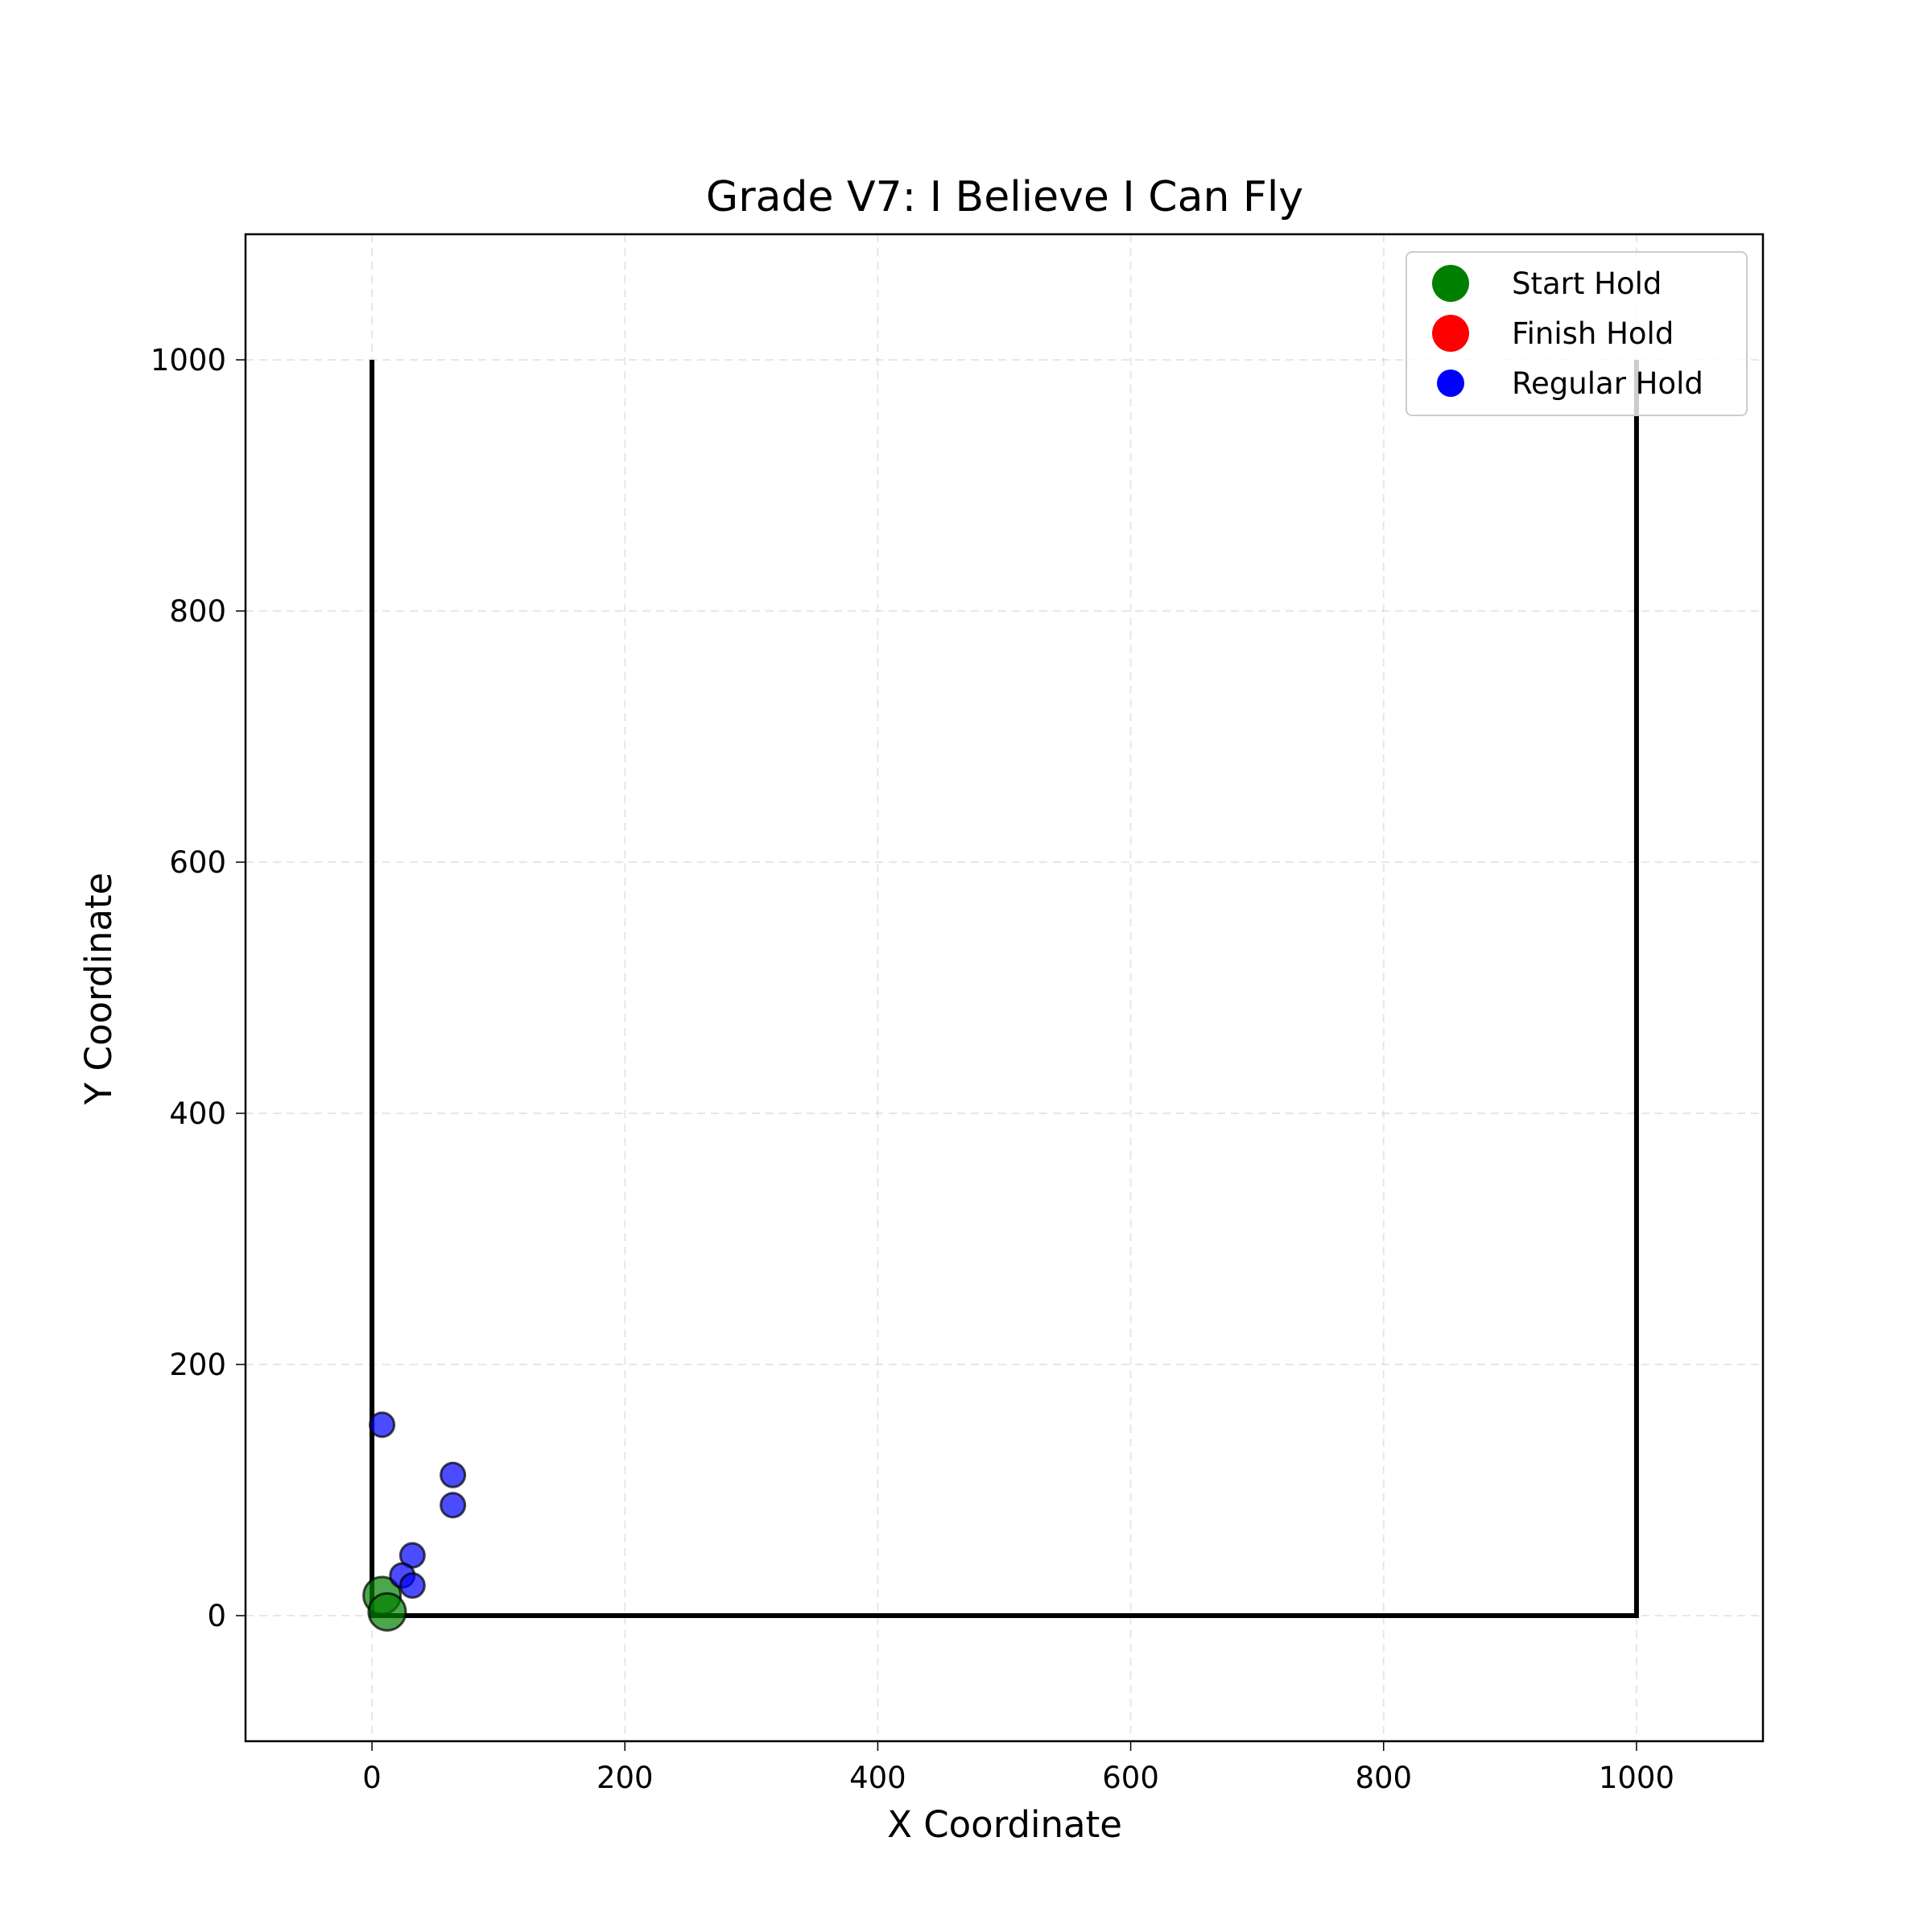  Describe the element at coordinates (98, 989) in the screenshot. I see `y-axis-label: Y Coordinate` at that location.